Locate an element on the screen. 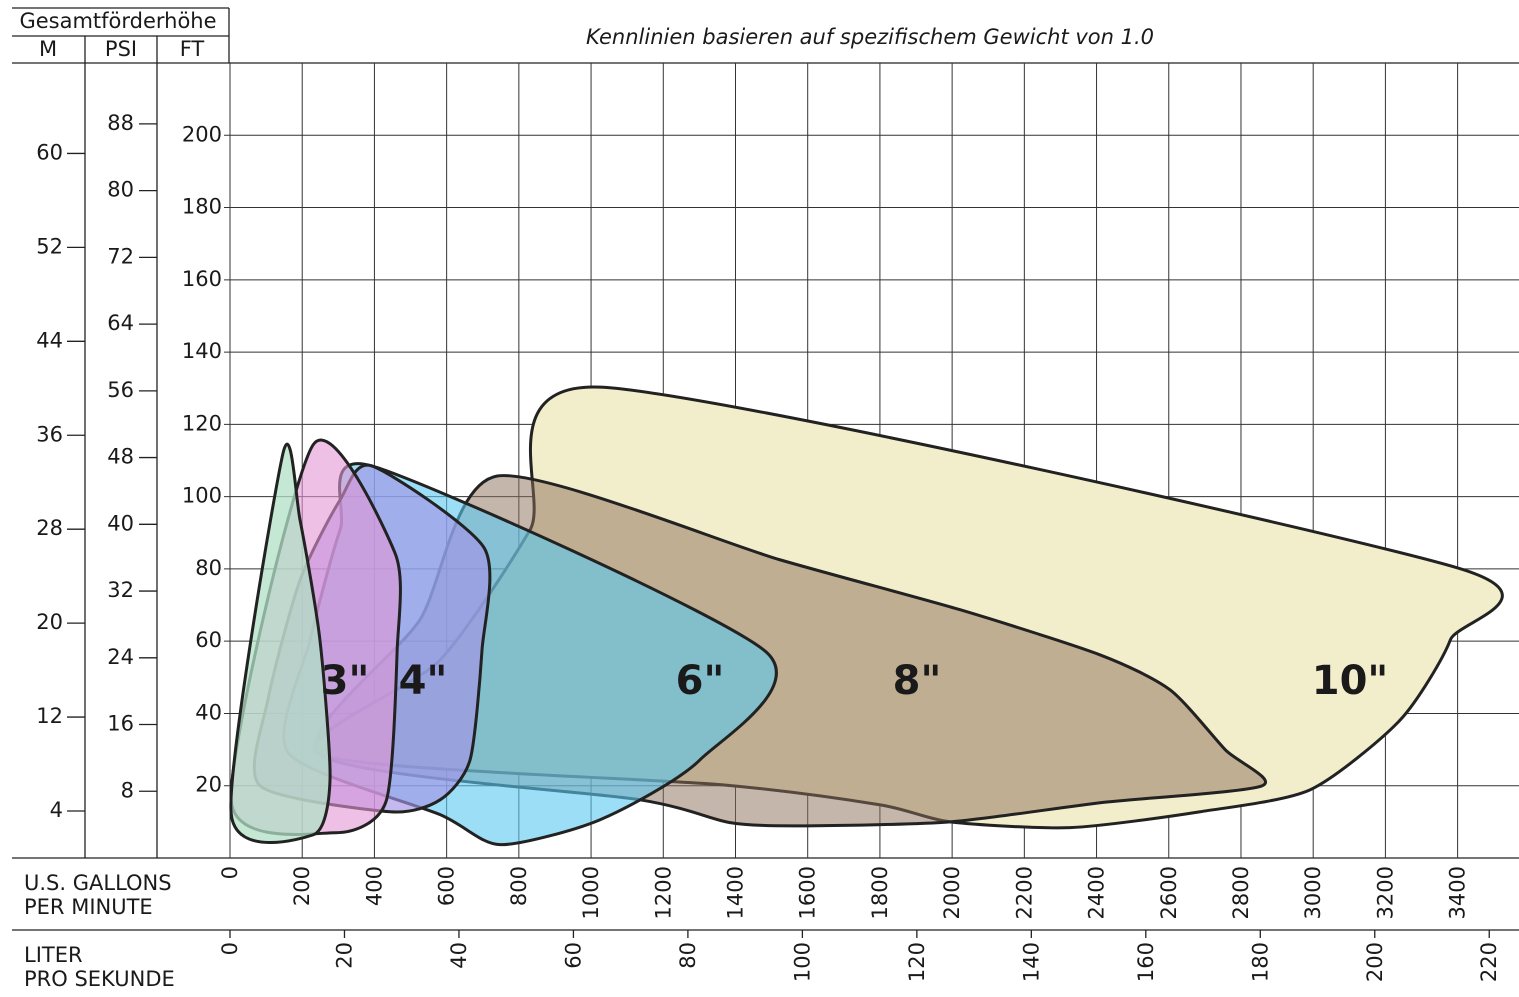  psi-tick-label: 8 is located at coordinates (127, 790).